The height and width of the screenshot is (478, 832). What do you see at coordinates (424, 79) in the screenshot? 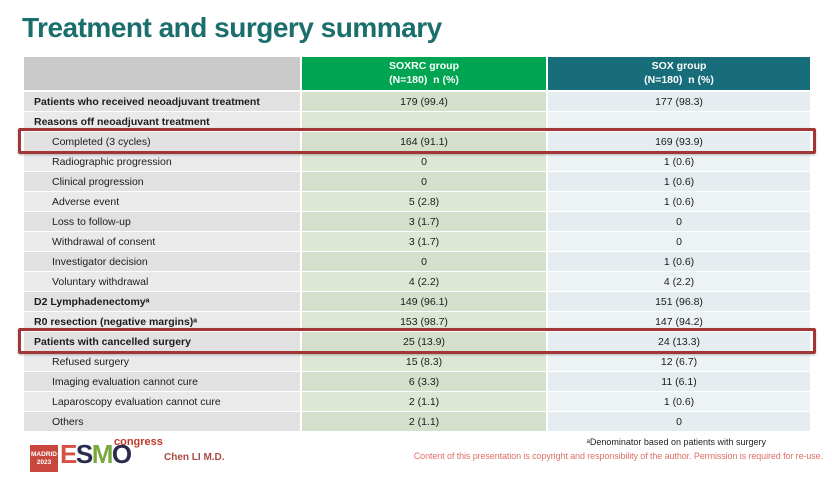
I see `header-soxrc-line2: (N=180) n (%)` at bounding box center [424, 79].